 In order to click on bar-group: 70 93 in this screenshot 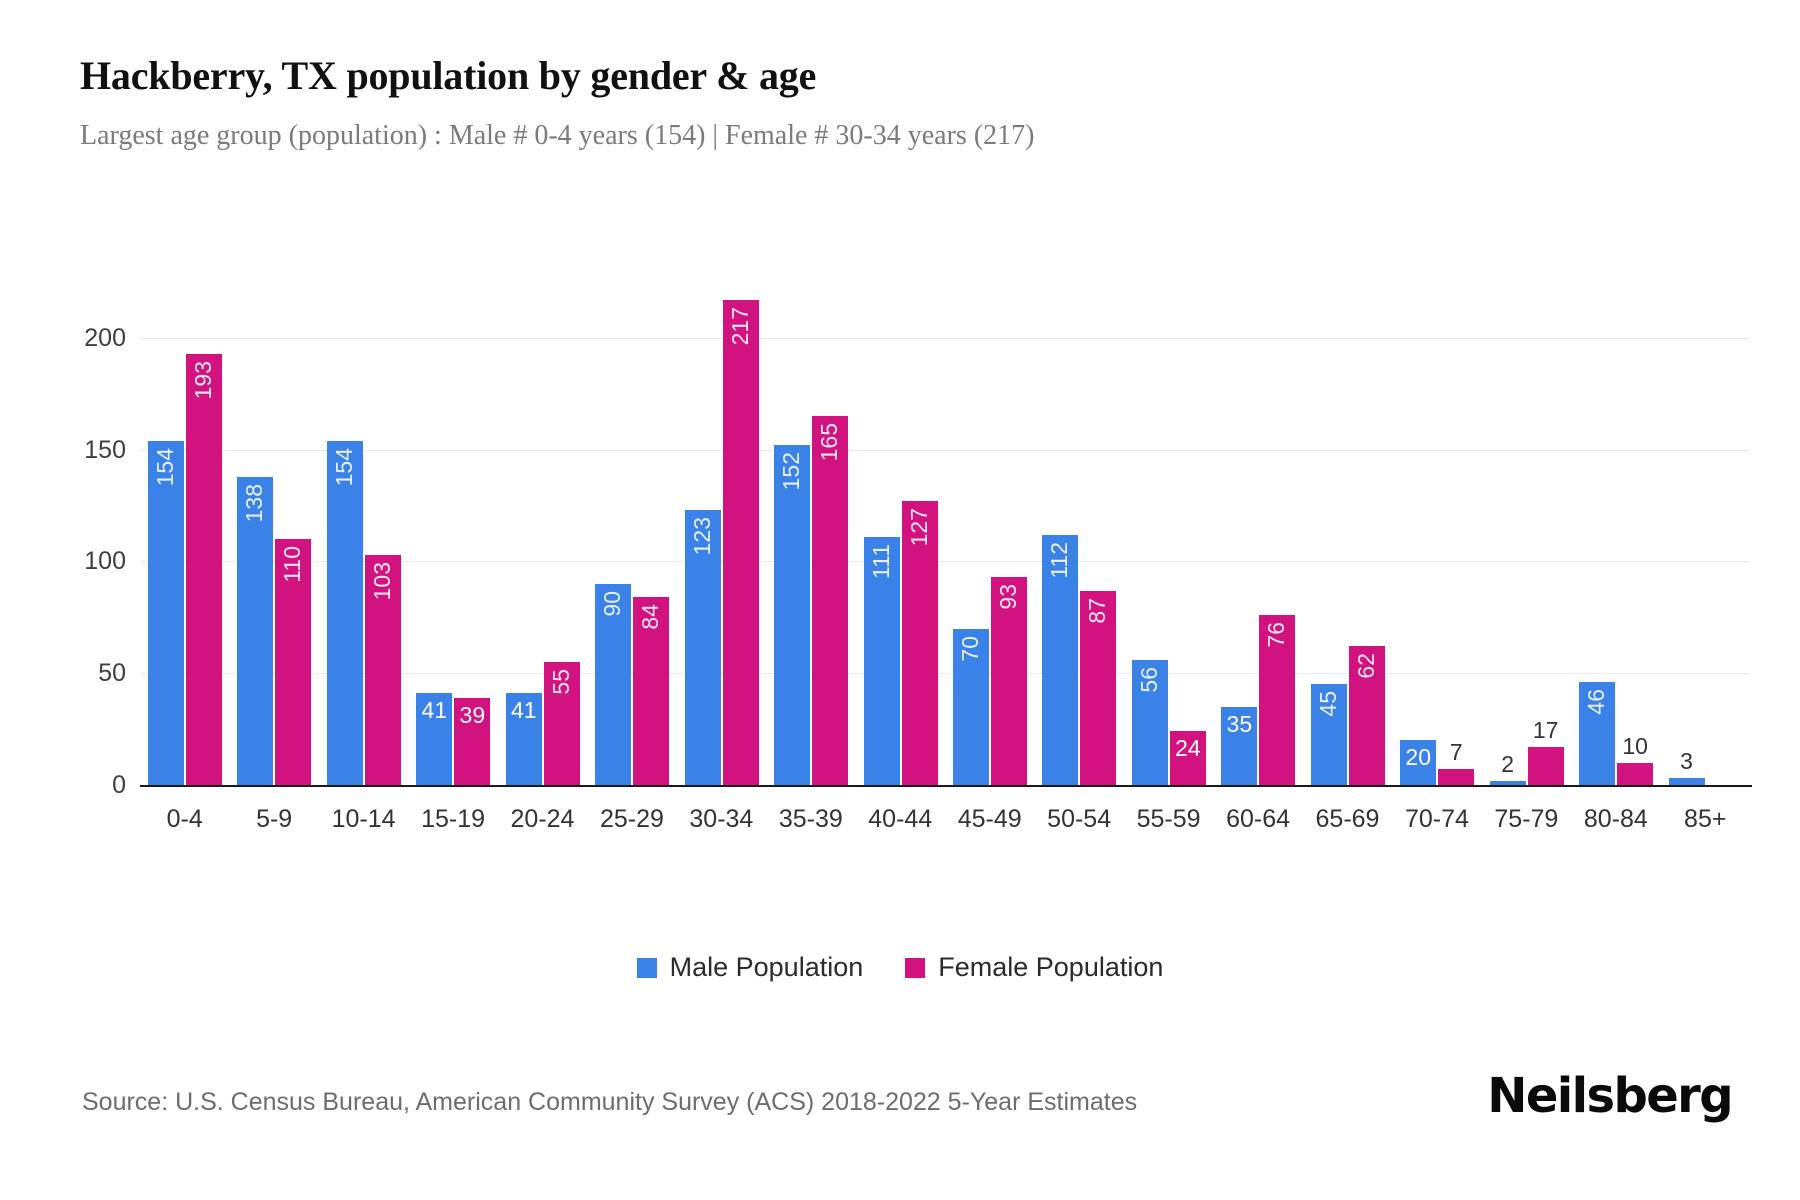, I will do `click(989, 542)`.